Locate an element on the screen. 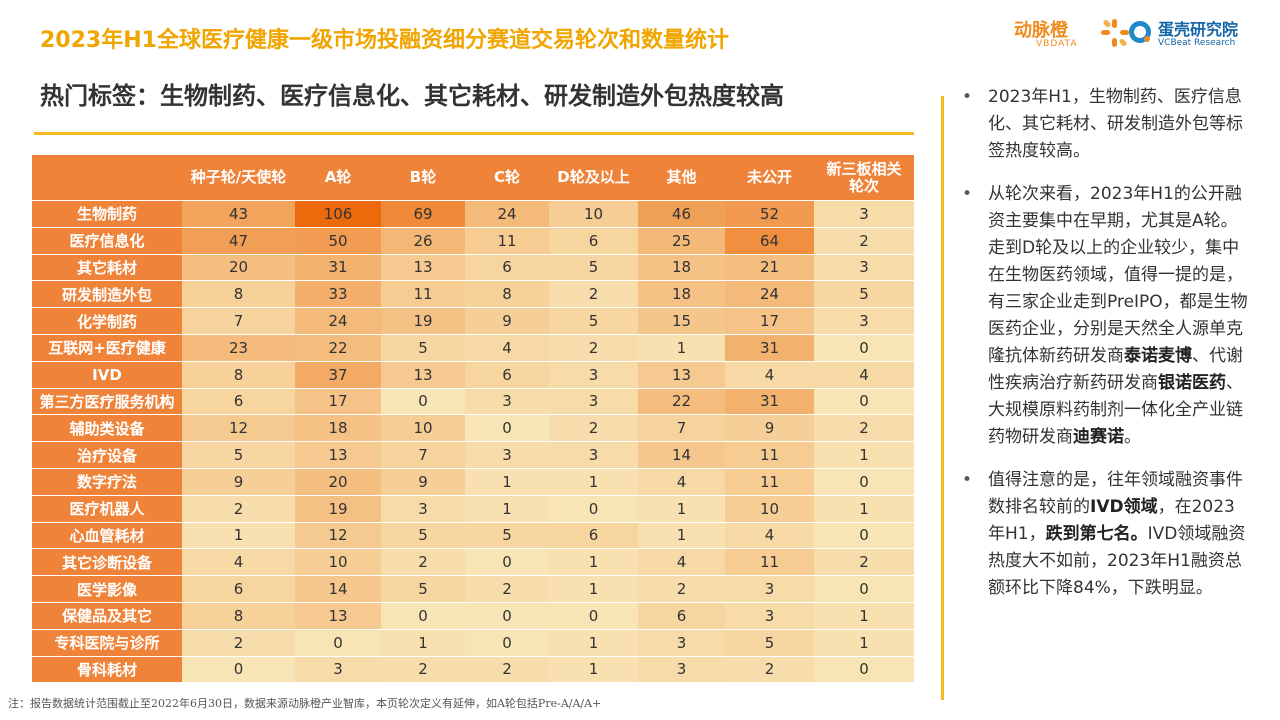  table-cell: 69 is located at coordinates (423, 214).